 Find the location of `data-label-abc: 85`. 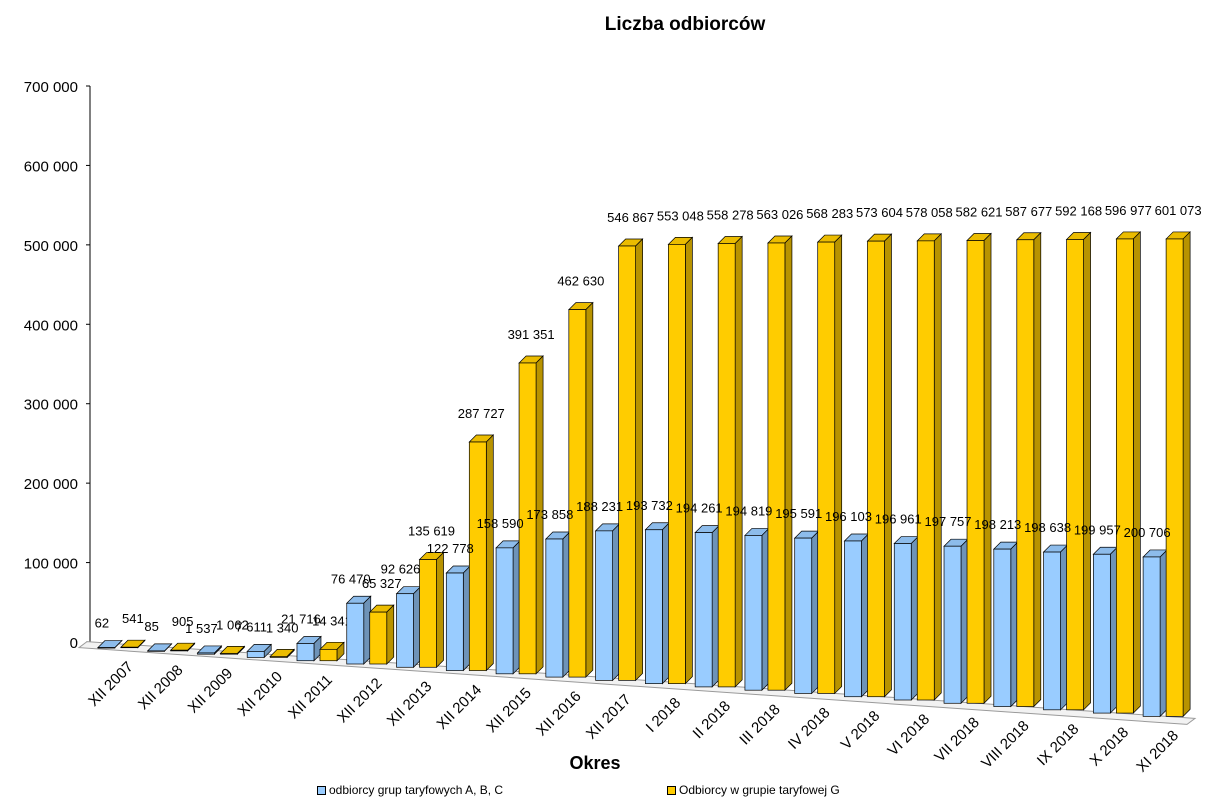

data-label-abc: 85 is located at coordinates (151, 626).